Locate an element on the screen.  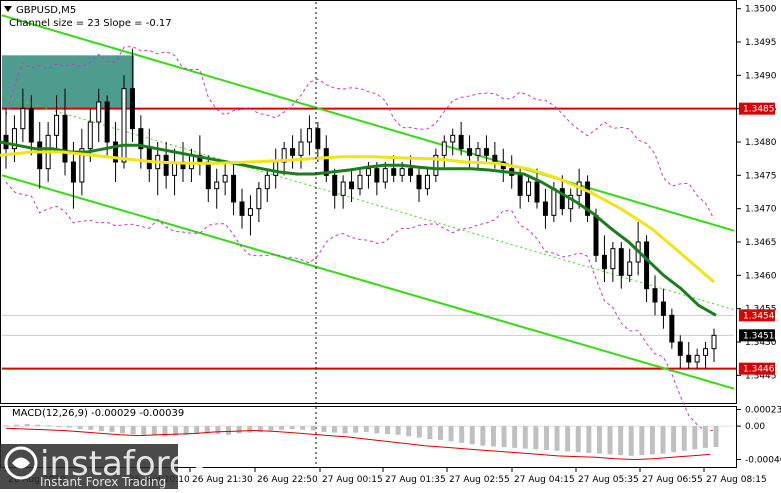
y-tick-label: 1.3470 is located at coordinates (761, 210).